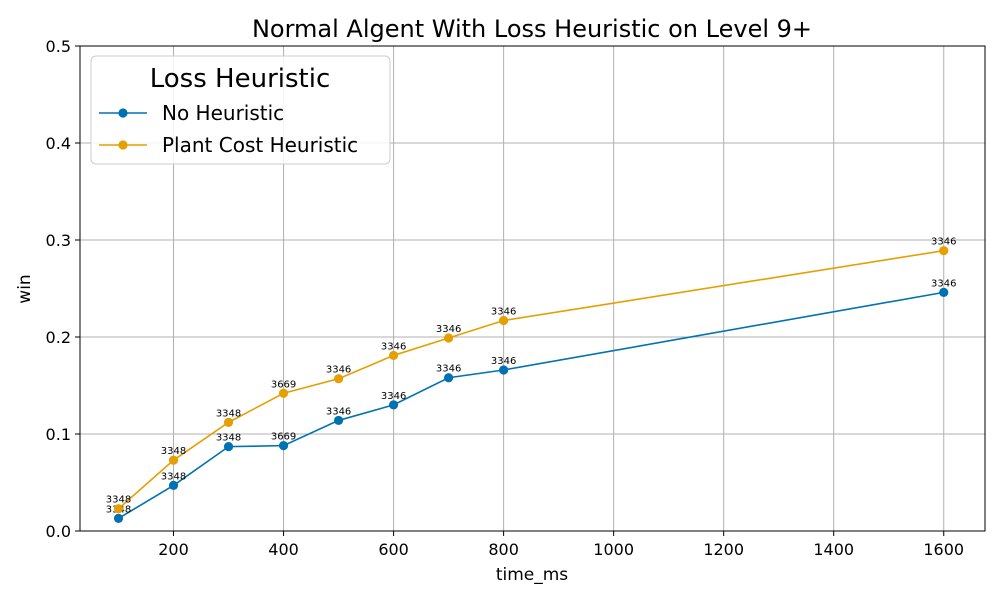  I want to click on x-tick-label: 400, so click(283, 549).